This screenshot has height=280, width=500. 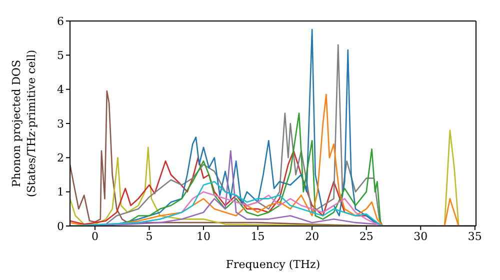 I want to click on y-tick-label: 5, so click(x=60, y=55).